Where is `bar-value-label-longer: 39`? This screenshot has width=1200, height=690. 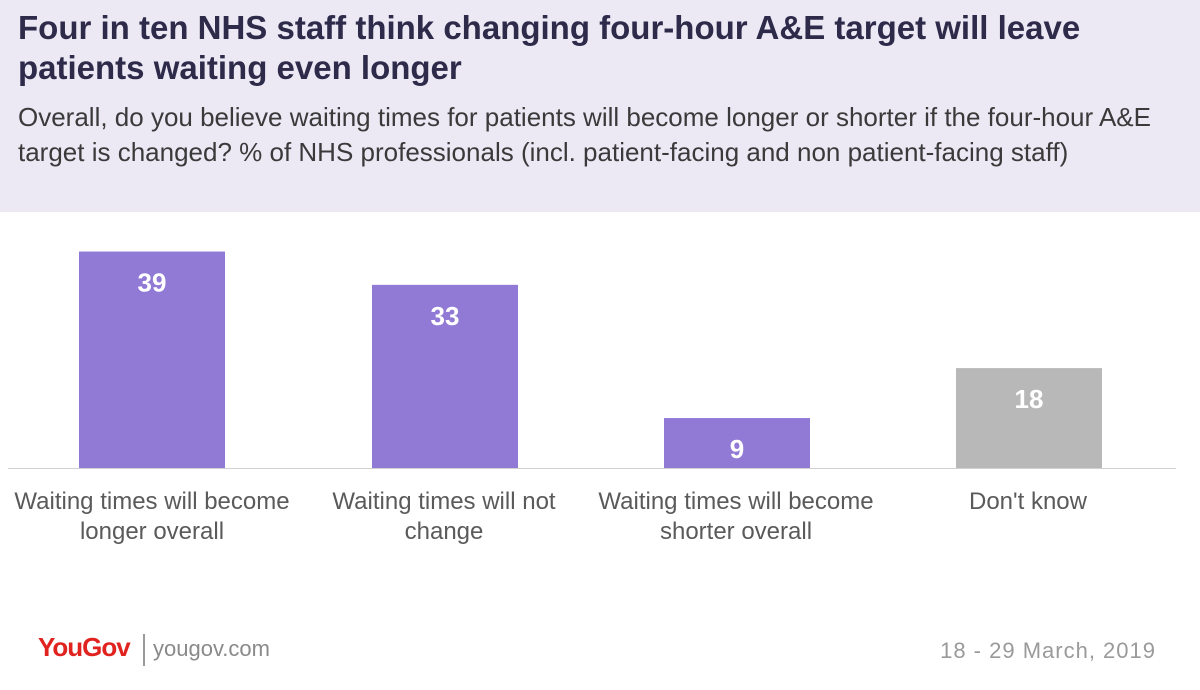
bar-value-label-longer: 39 is located at coordinates (152, 283).